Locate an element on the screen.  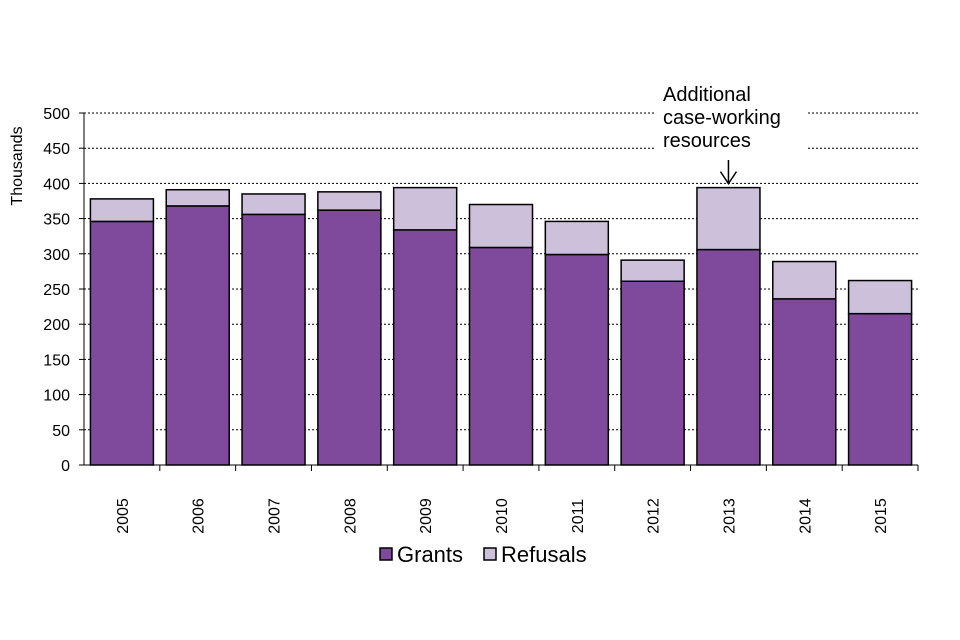
x-tick-label: 2009 is located at coordinates (426, 516).